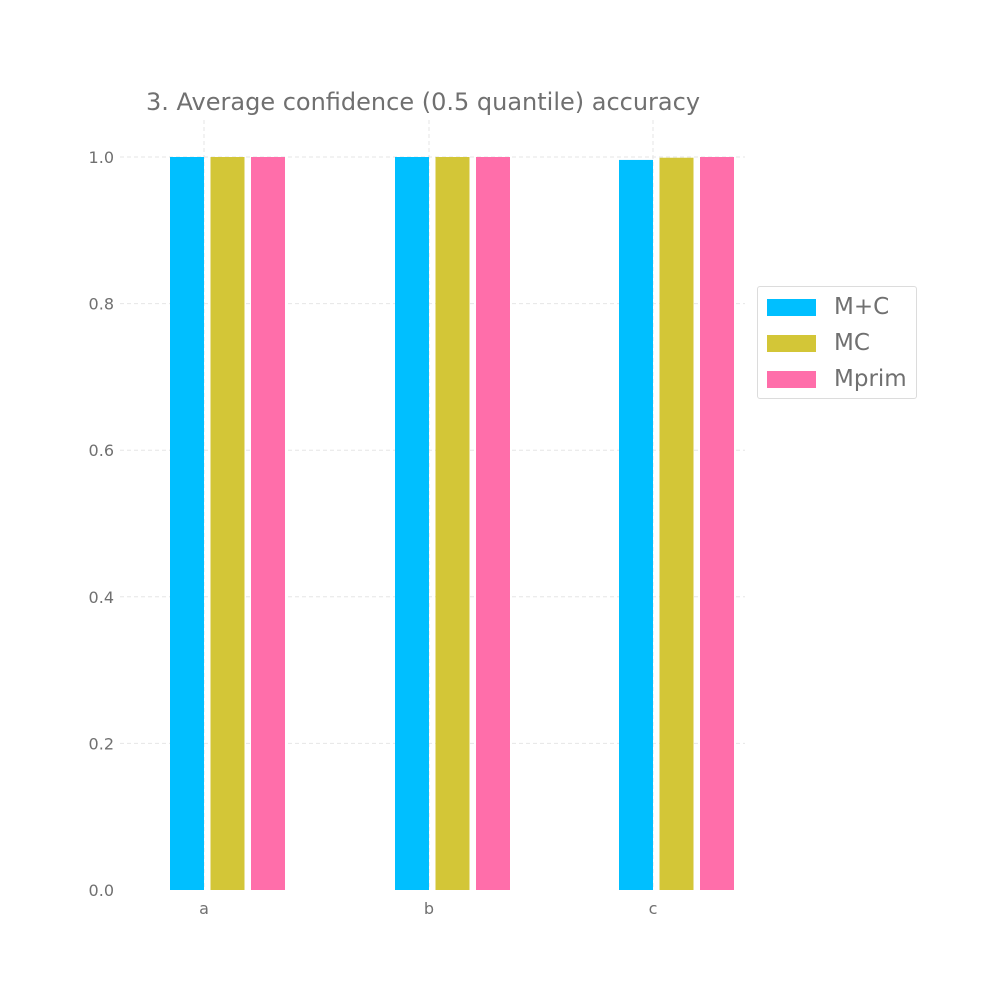 This screenshot has height=1004, width=1000. I want to click on legend-item-mprim: Mprim, so click(841, 379).